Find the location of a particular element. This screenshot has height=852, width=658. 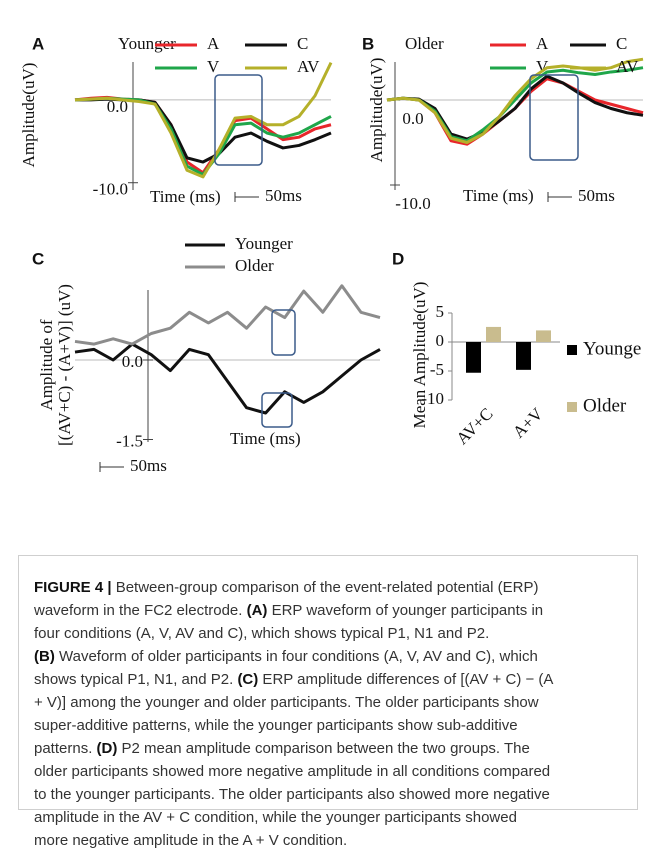

y-tick-label: -5 is located at coordinates (437, 369).